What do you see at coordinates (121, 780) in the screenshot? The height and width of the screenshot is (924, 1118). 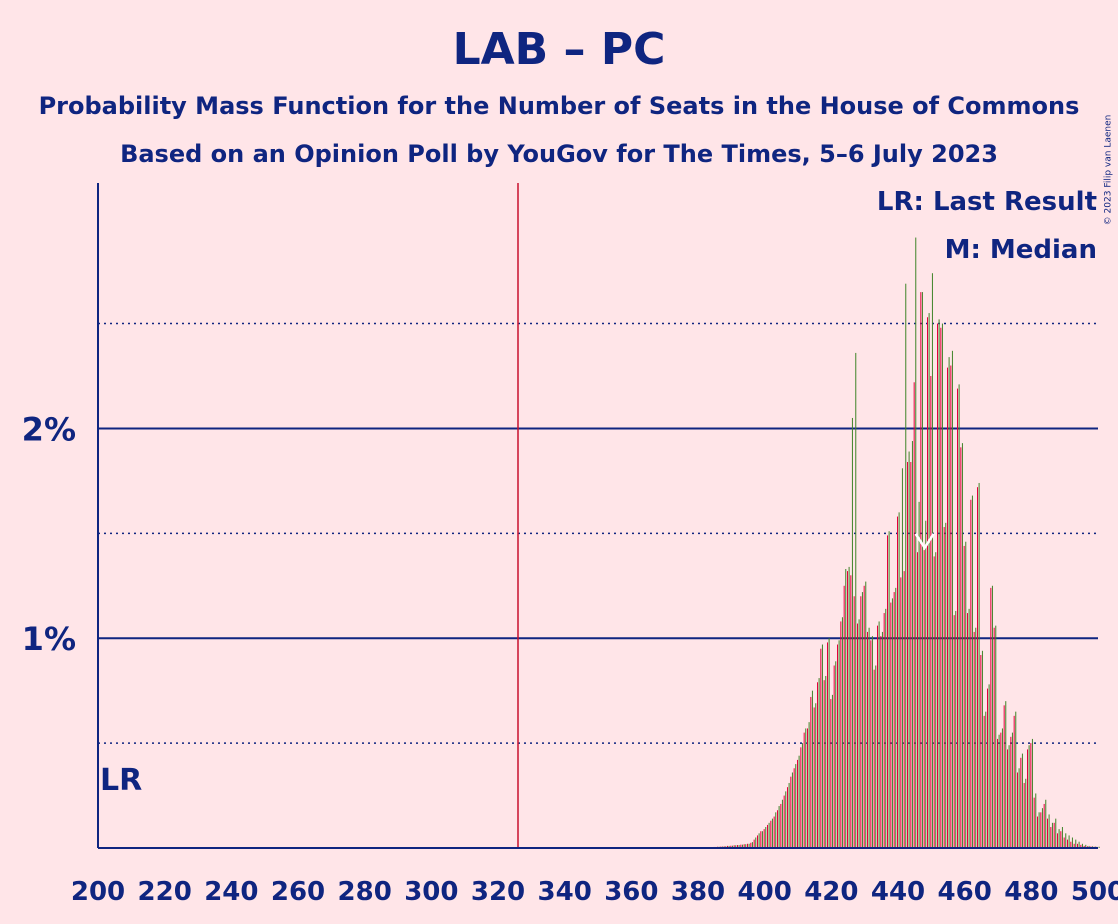 I see `last-result-label: LR` at bounding box center [121, 780].